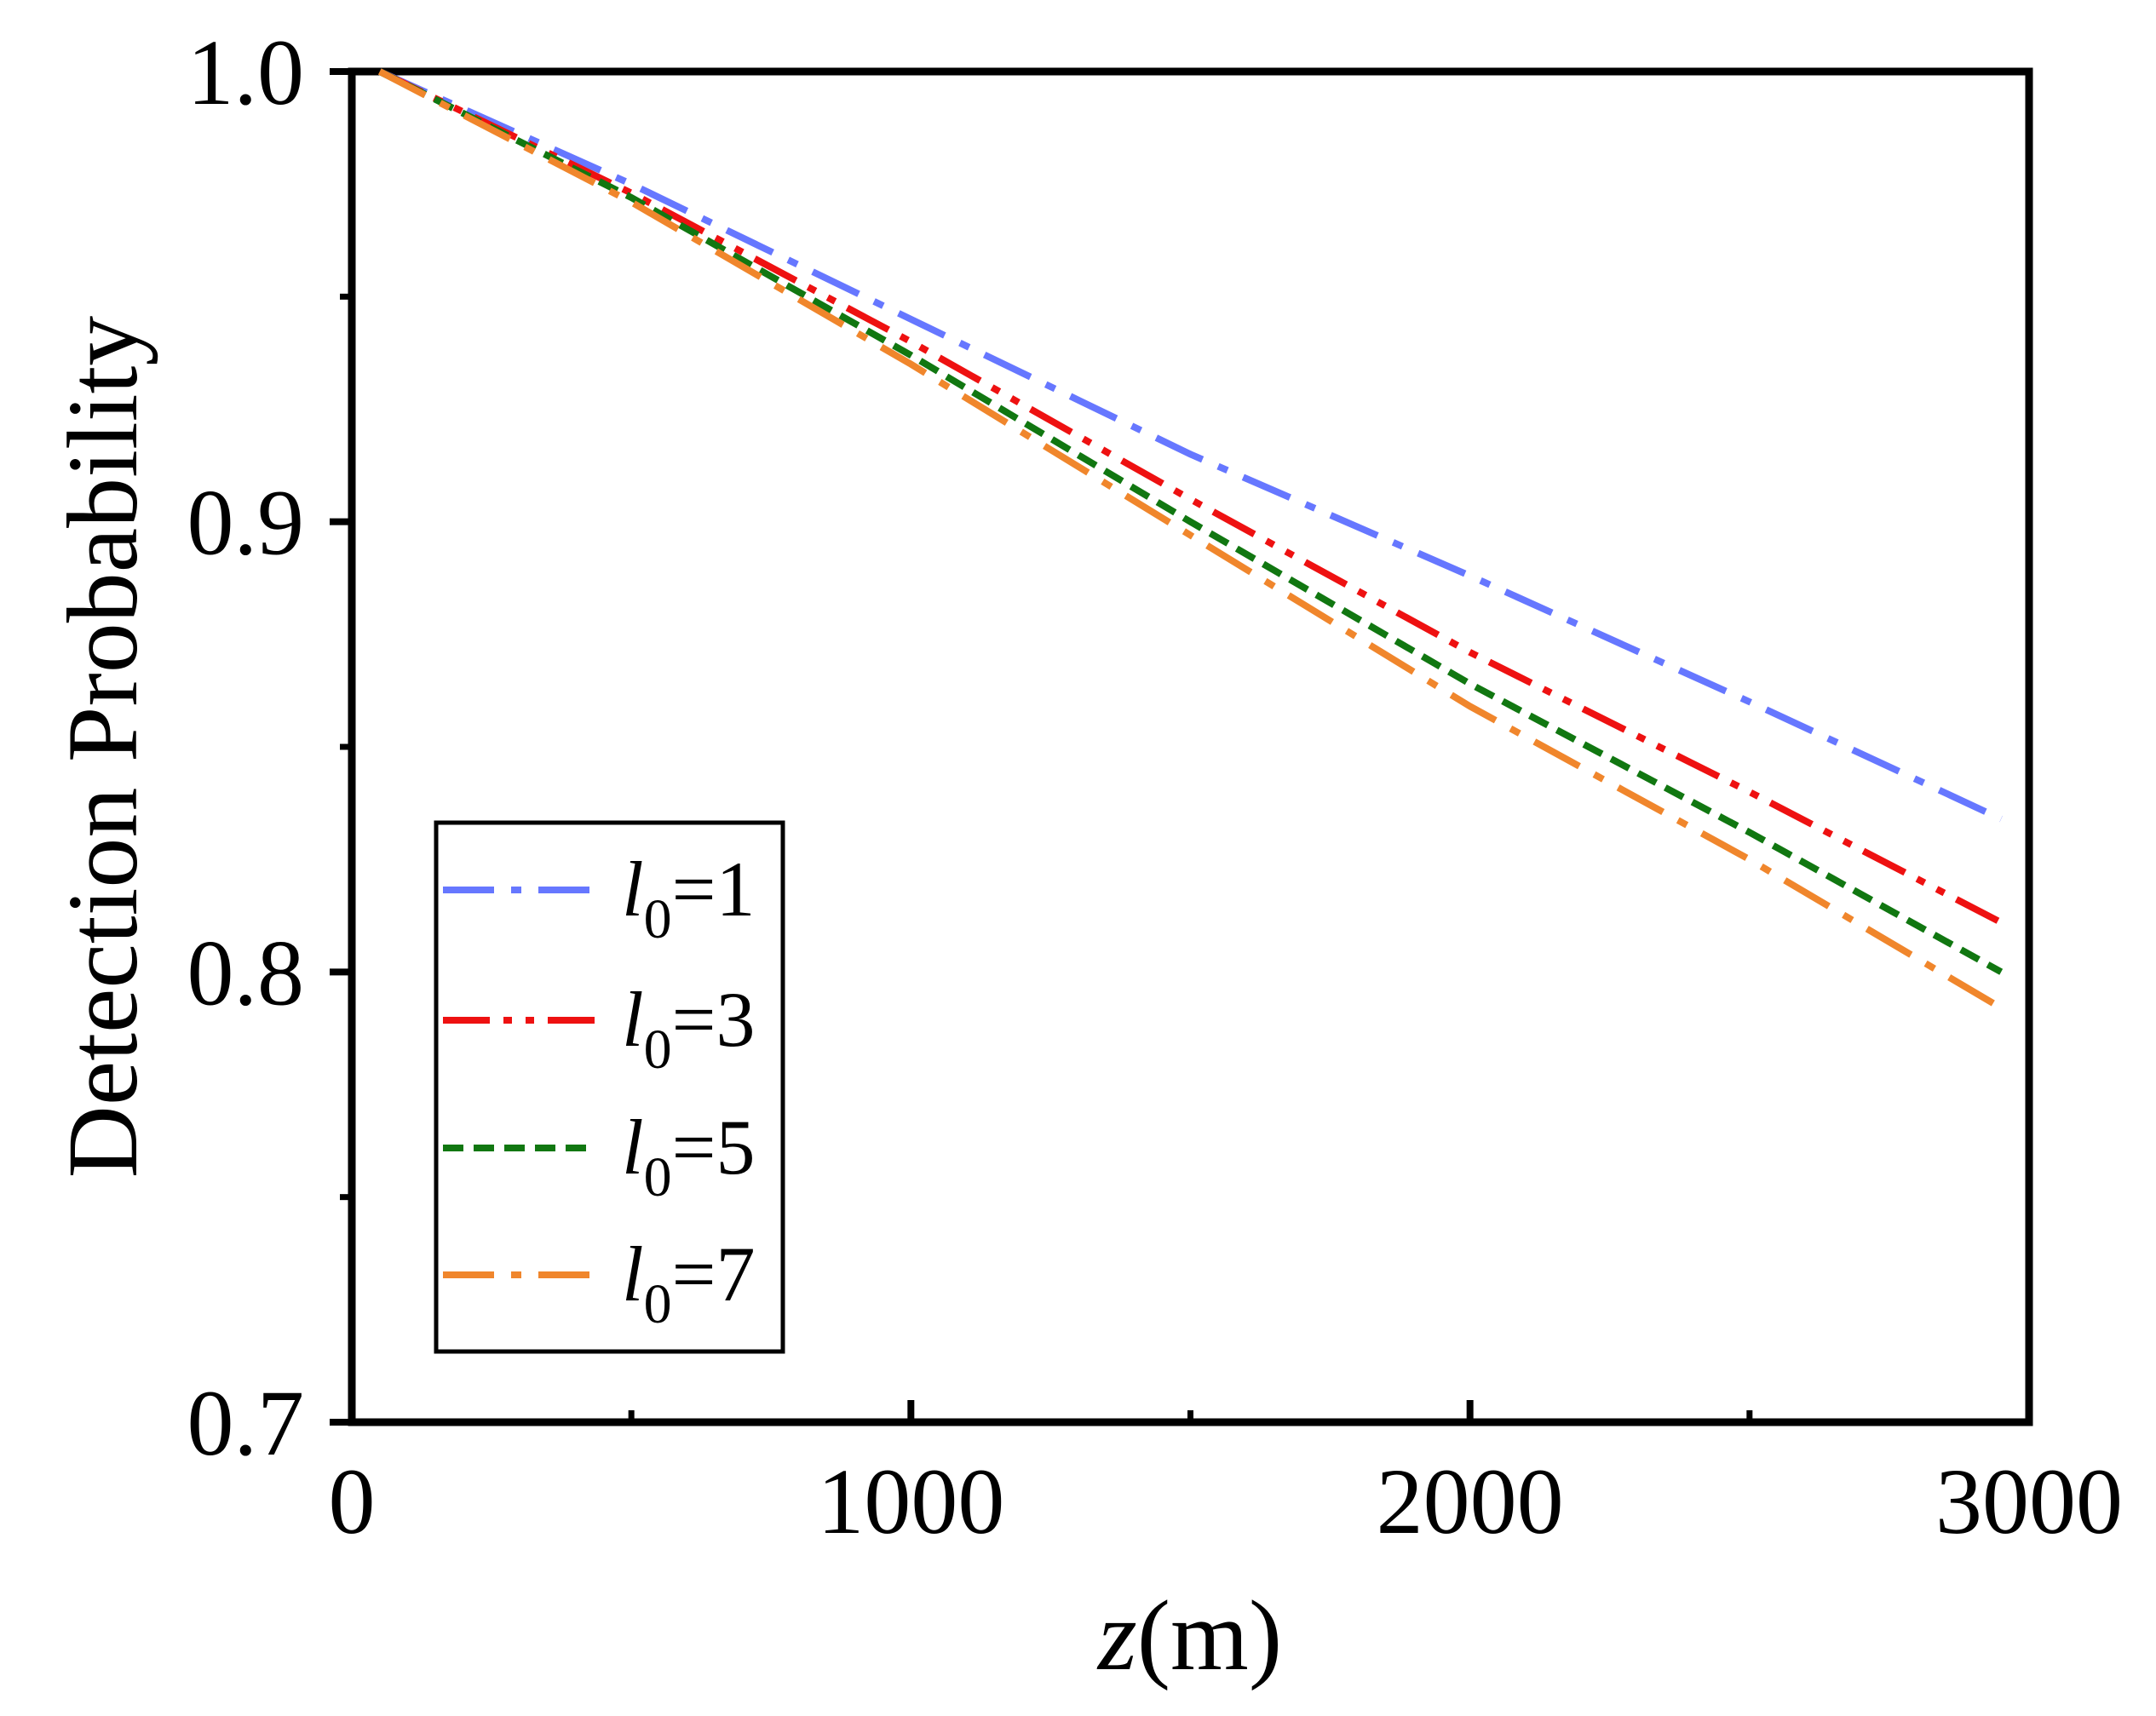  What do you see at coordinates (1226, 1501) in the screenshot?
I see `x-tick-labels: 0 1000 2000 3000` at bounding box center [1226, 1501].